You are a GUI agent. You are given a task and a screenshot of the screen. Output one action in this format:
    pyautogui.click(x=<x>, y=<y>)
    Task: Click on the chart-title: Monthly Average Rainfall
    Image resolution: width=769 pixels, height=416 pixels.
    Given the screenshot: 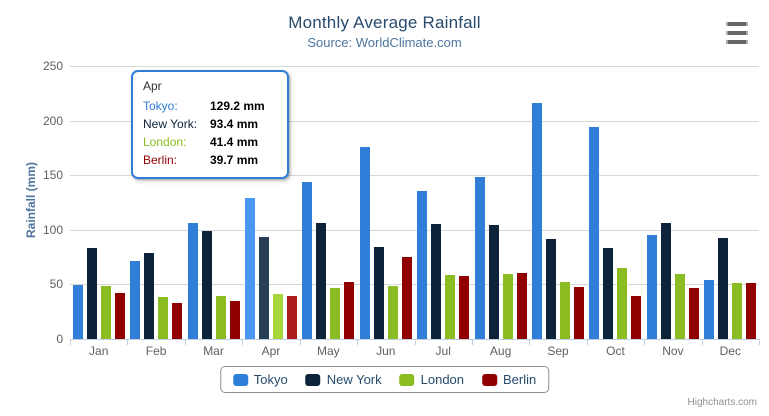 What is the action you would take?
    pyautogui.click(x=384, y=22)
    